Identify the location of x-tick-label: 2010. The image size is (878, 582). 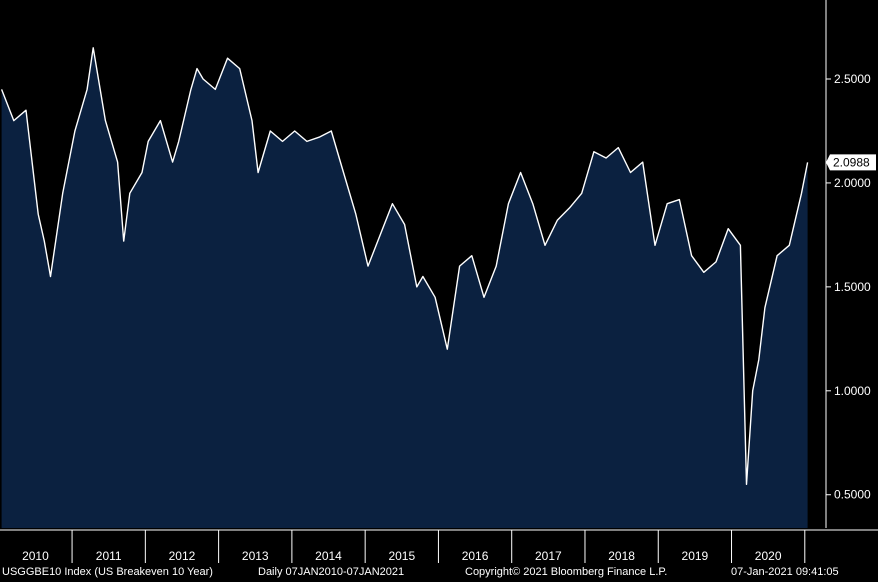
(35, 556).